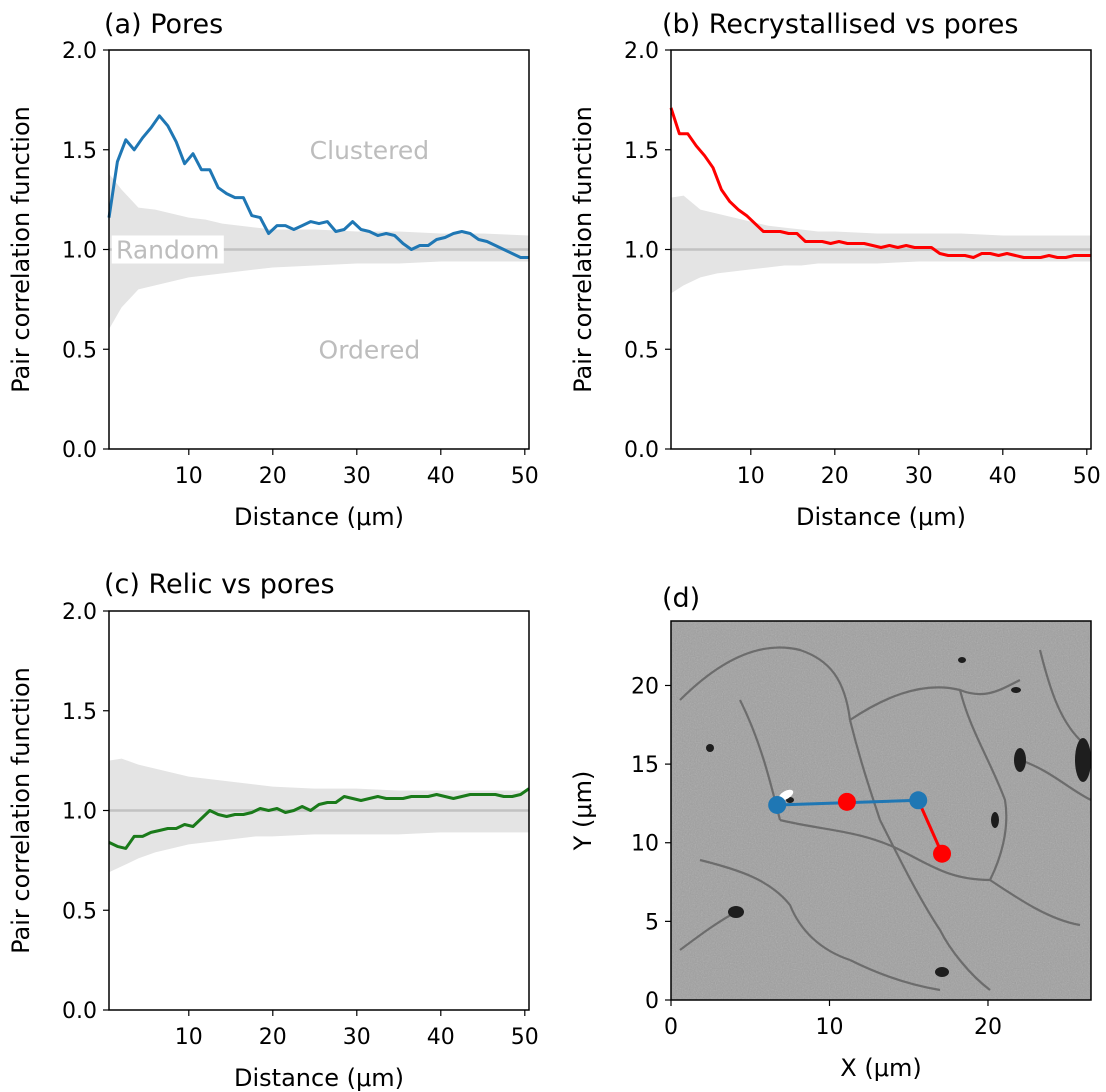  Describe the element at coordinates (21, 810) in the screenshot. I see `y-axis-label-c: Pair correlation function` at that location.